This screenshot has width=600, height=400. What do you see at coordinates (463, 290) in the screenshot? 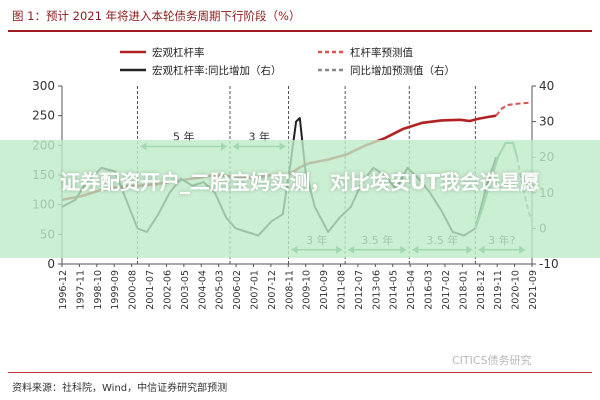
I see `x-tick-label: 2018-01` at bounding box center [463, 290].